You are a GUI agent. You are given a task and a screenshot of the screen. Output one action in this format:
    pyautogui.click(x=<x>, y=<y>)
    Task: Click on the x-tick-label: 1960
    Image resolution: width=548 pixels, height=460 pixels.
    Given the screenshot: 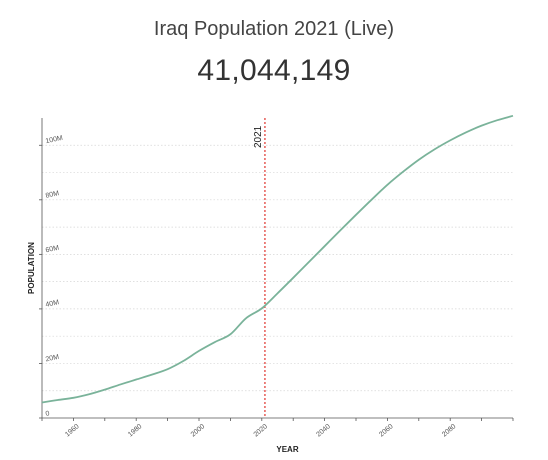 What is the action you would take?
    pyautogui.click(x=72, y=430)
    